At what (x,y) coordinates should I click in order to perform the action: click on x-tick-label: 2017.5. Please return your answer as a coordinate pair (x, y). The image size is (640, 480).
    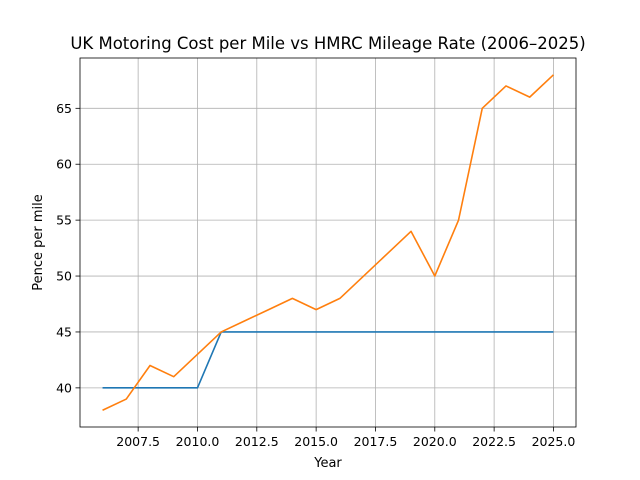
    Looking at the image, I should click on (376, 441).